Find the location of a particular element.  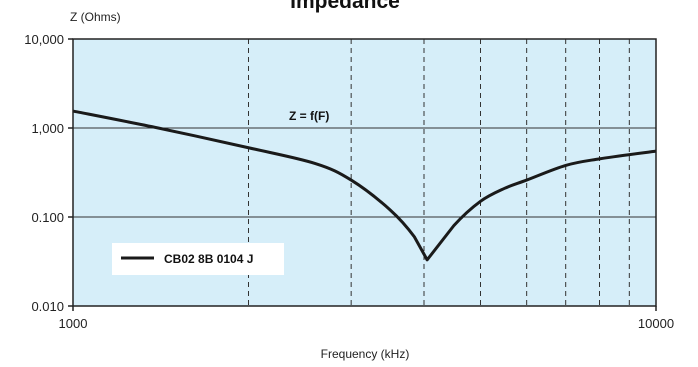

legend: CB02 8B 0104 J is located at coordinates (198, 259).